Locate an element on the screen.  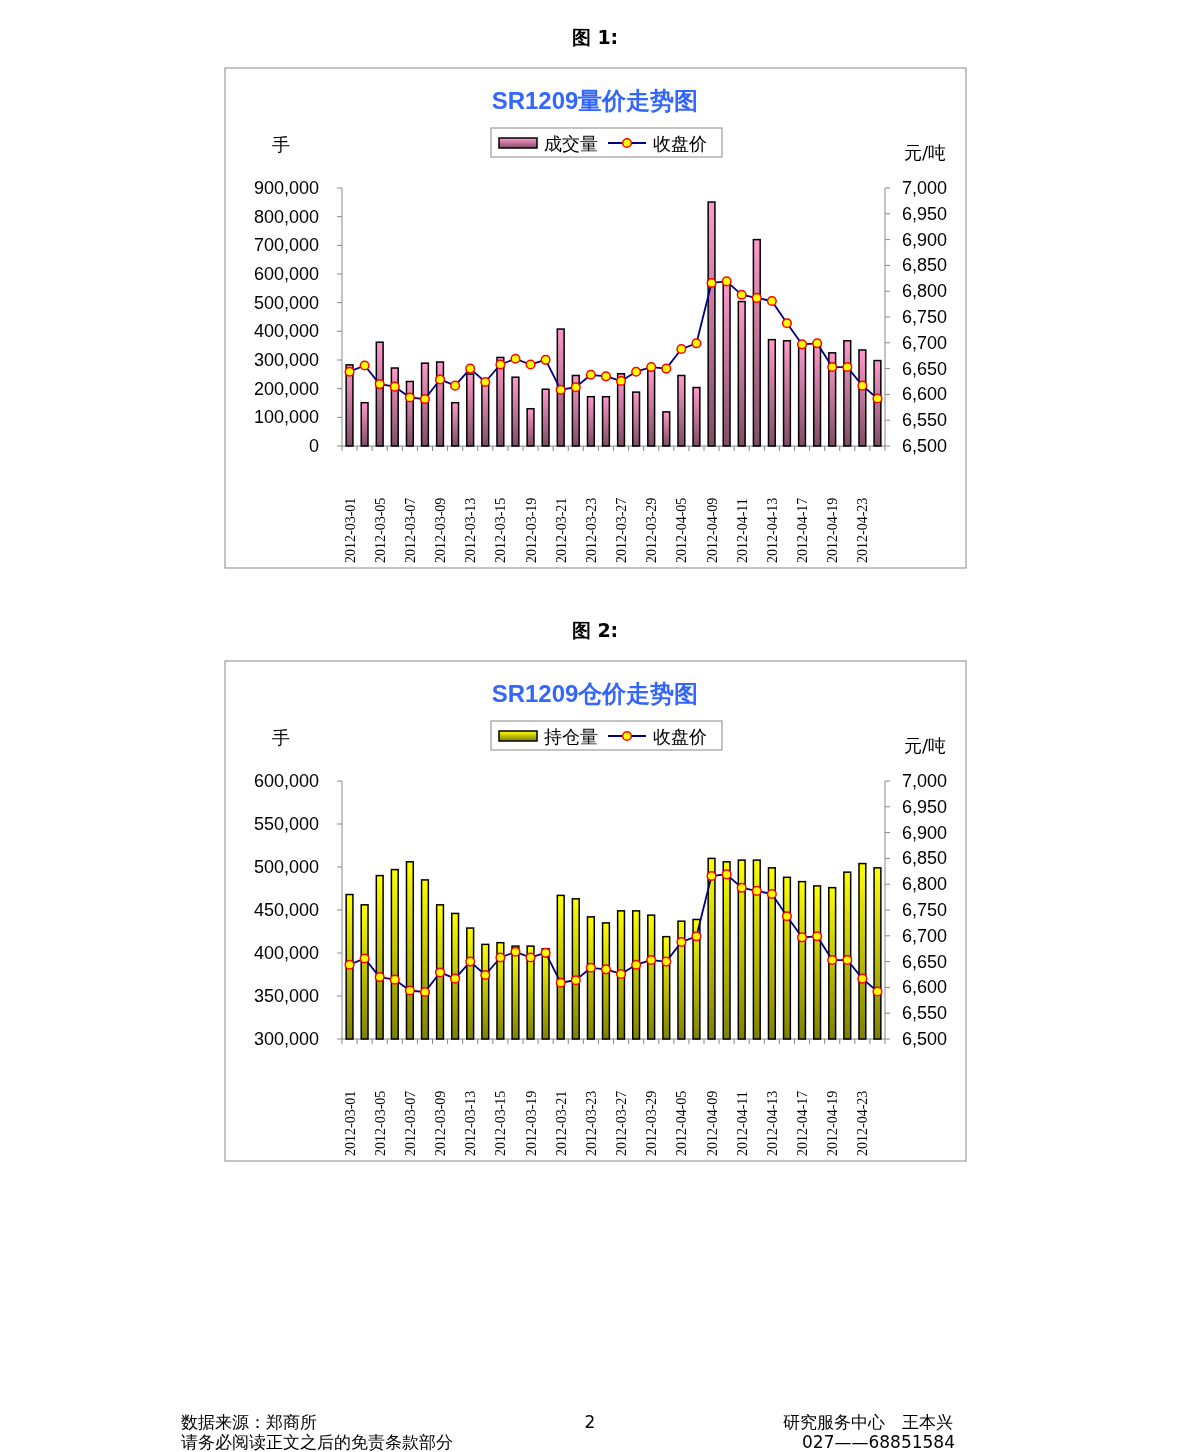
y-tick-label: 0 is located at coordinates (313, 446).